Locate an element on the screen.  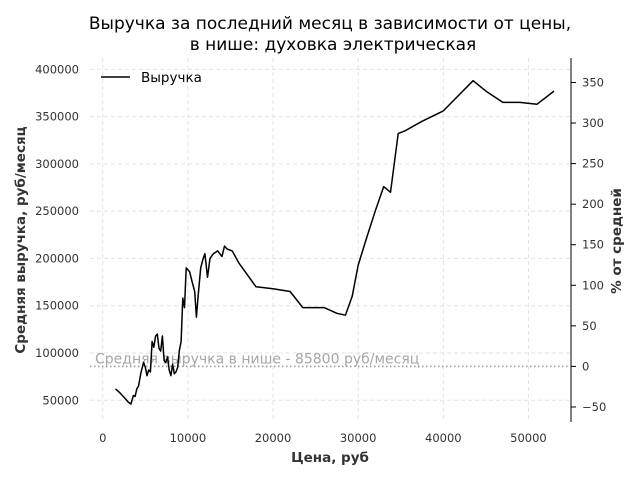
y2-tick-label: 0 is located at coordinates (585, 366).